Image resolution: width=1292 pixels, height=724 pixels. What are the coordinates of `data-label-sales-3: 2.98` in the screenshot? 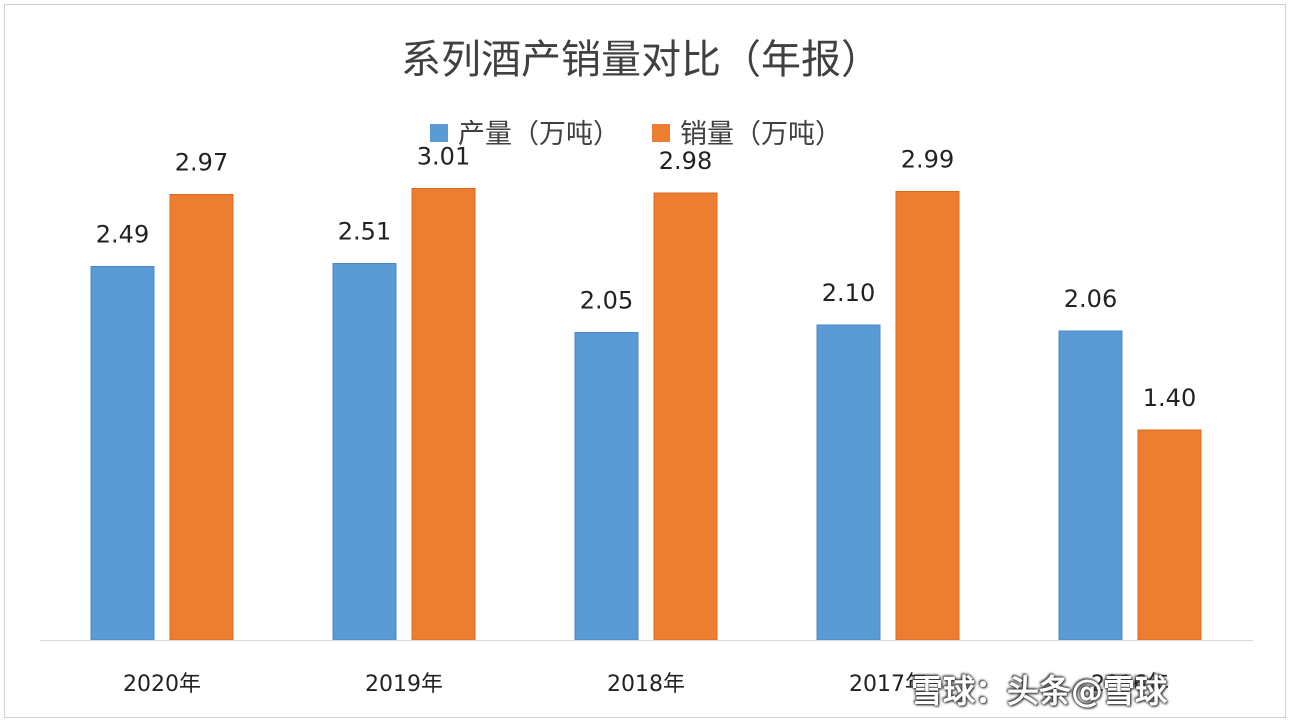 It's located at (685, 161).